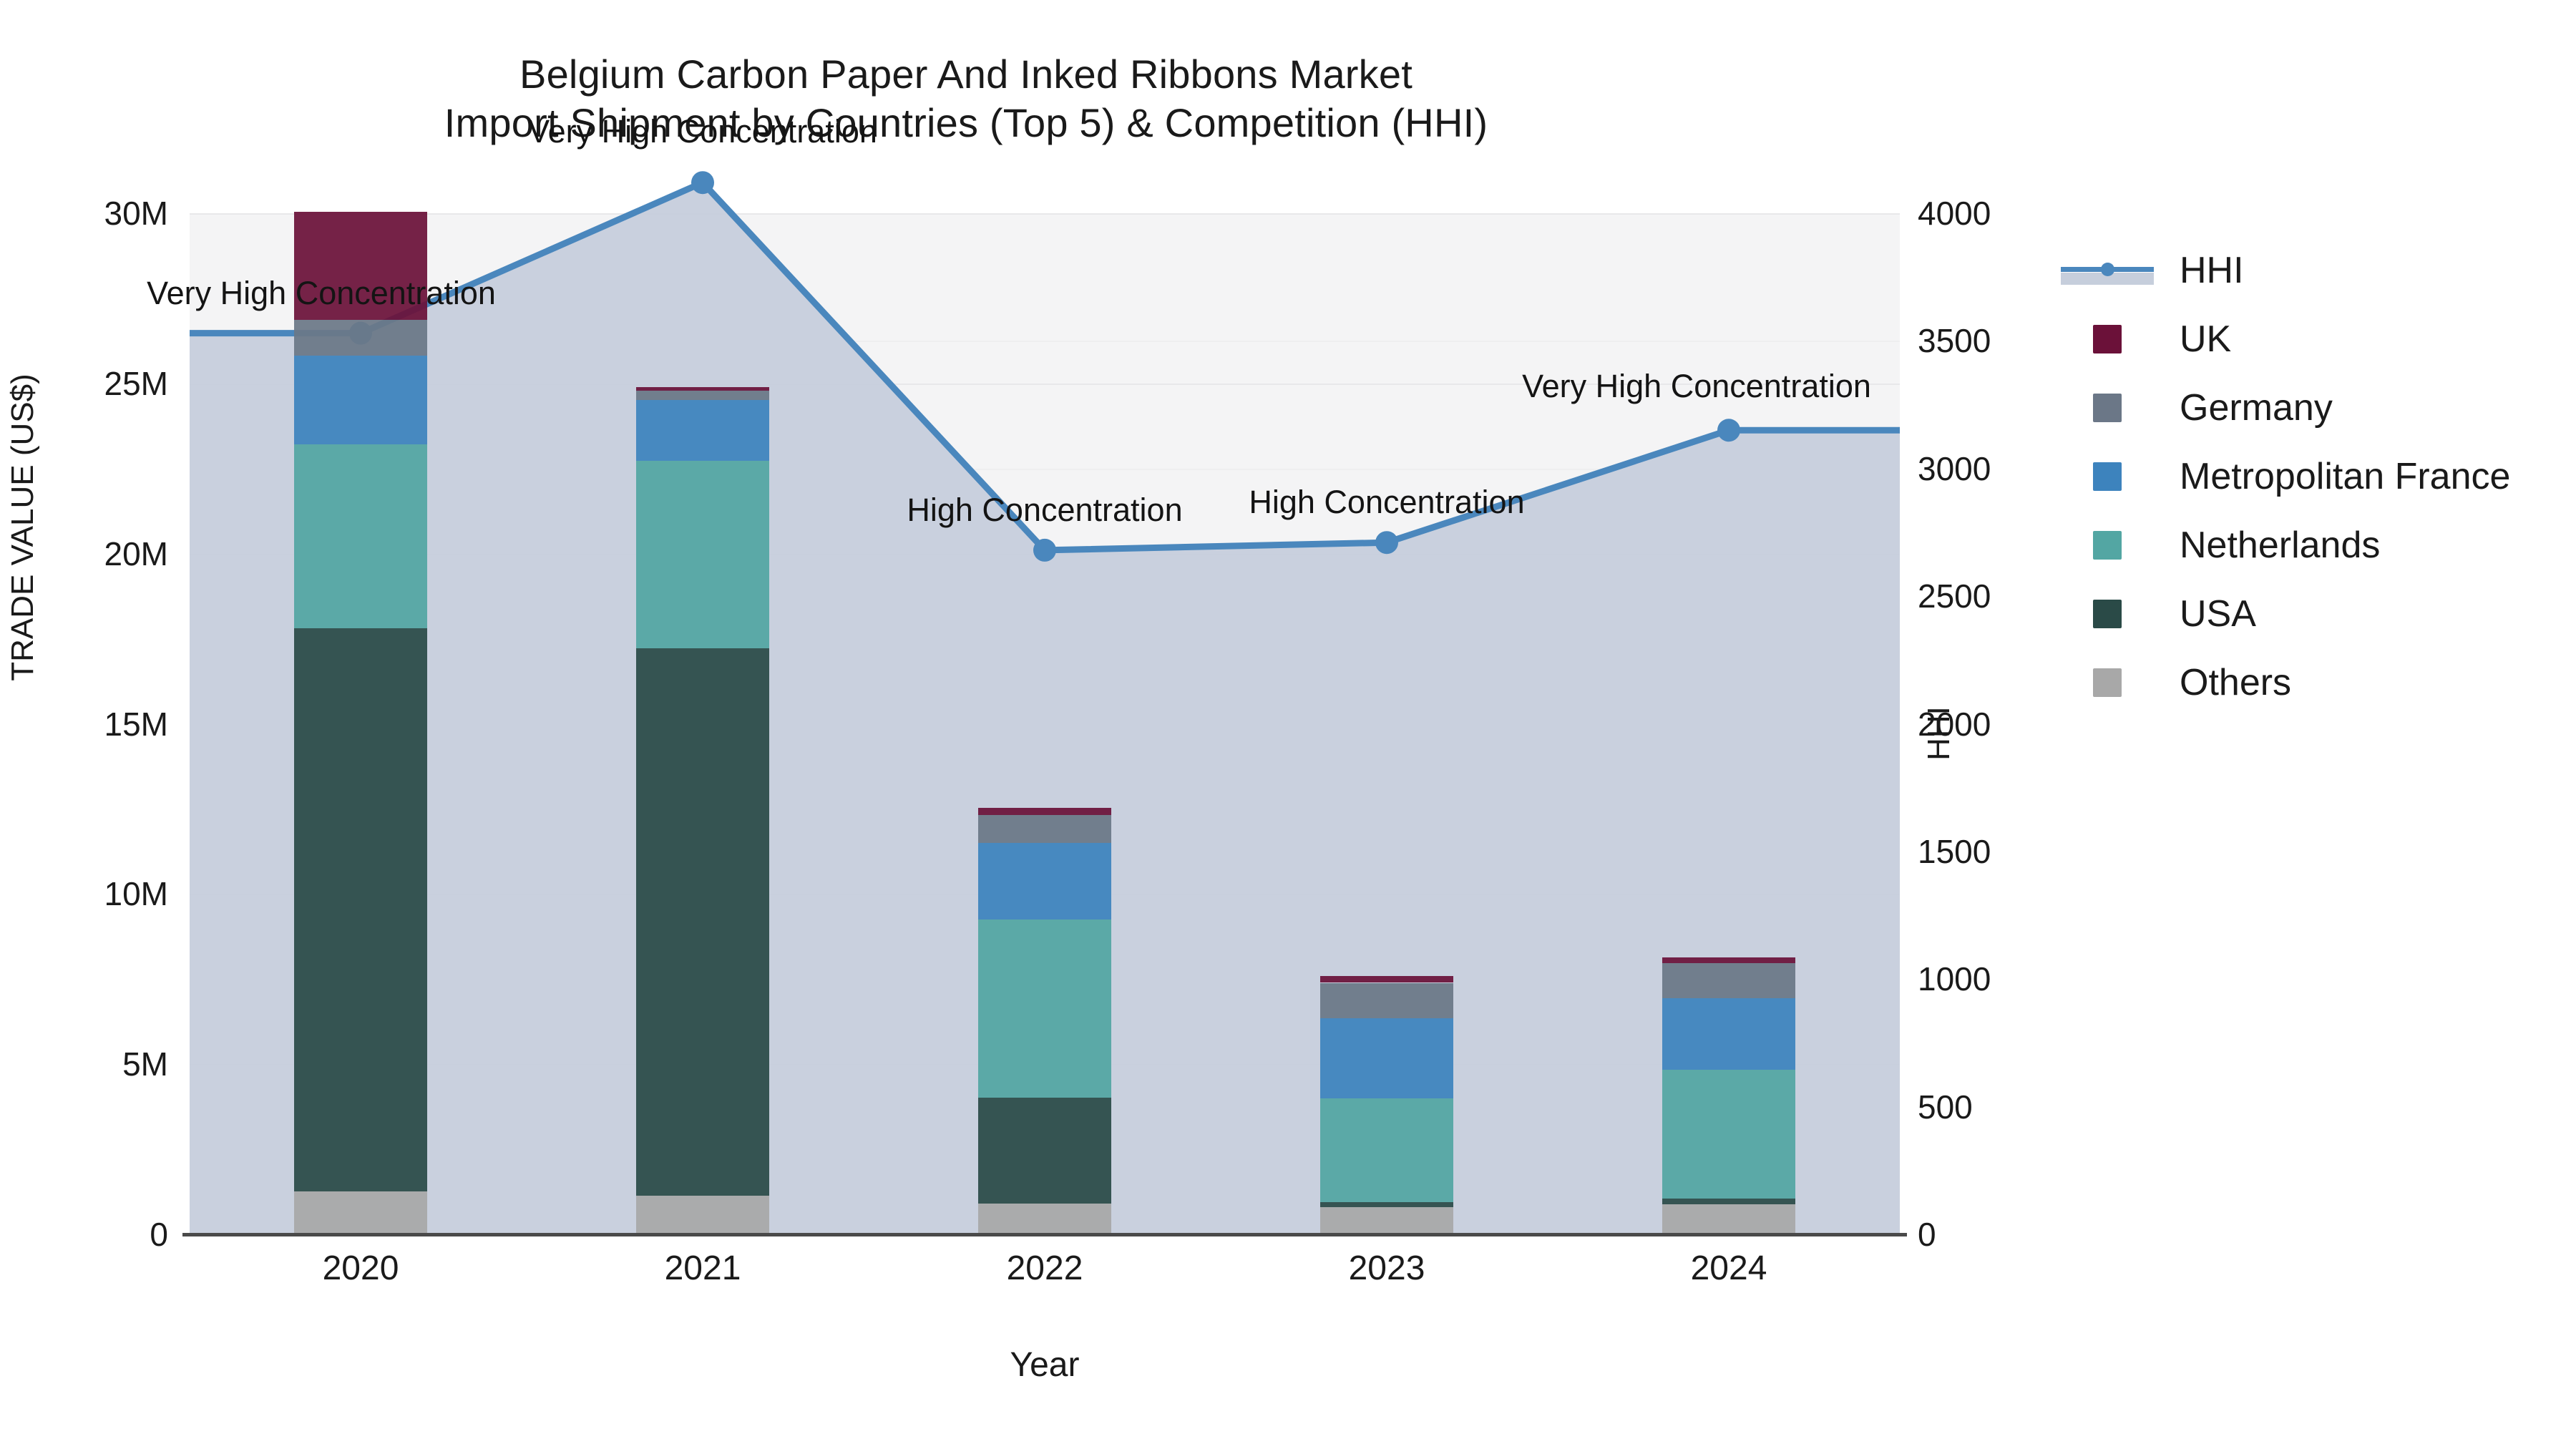 The width and height of the screenshot is (2576, 1449). What do you see at coordinates (702, 1268) in the screenshot?
I see `x-axis-tick-label: 2021` at bounding box center [702, 1268].